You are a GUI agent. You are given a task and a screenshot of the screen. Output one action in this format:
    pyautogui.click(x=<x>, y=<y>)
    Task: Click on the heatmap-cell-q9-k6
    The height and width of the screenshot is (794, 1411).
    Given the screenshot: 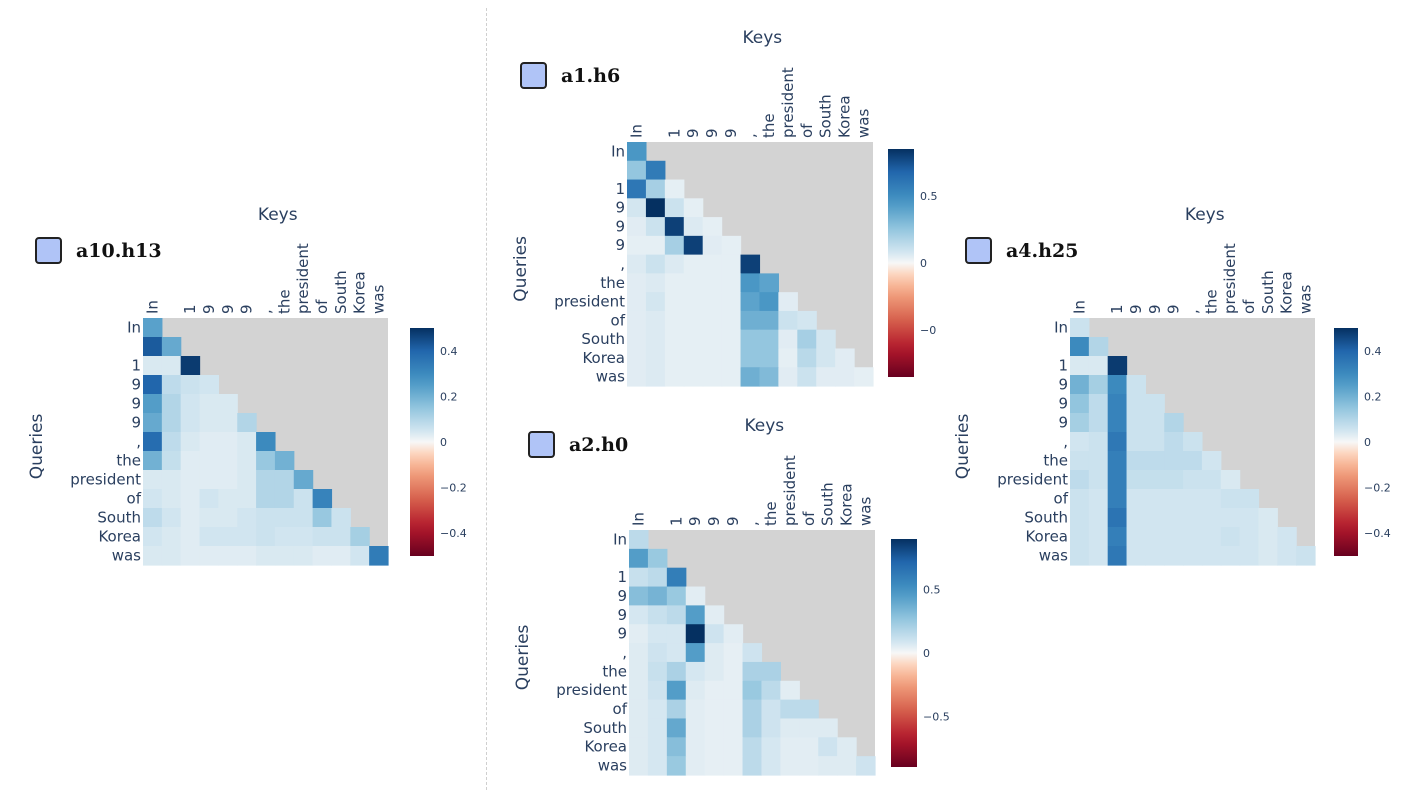 What is the action you would take?
    pyautogui.click(x=750, y=320)
    